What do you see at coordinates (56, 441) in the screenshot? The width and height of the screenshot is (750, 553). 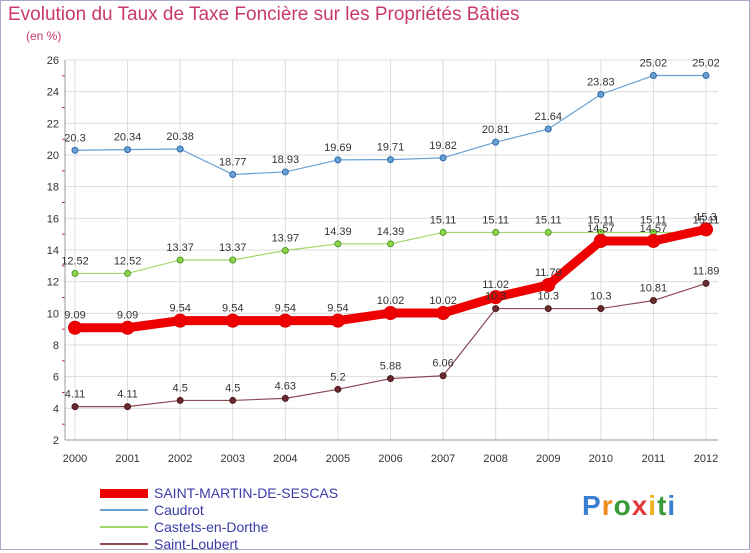 I see `y-tick-label: 2` at bounding box center [56, 441].